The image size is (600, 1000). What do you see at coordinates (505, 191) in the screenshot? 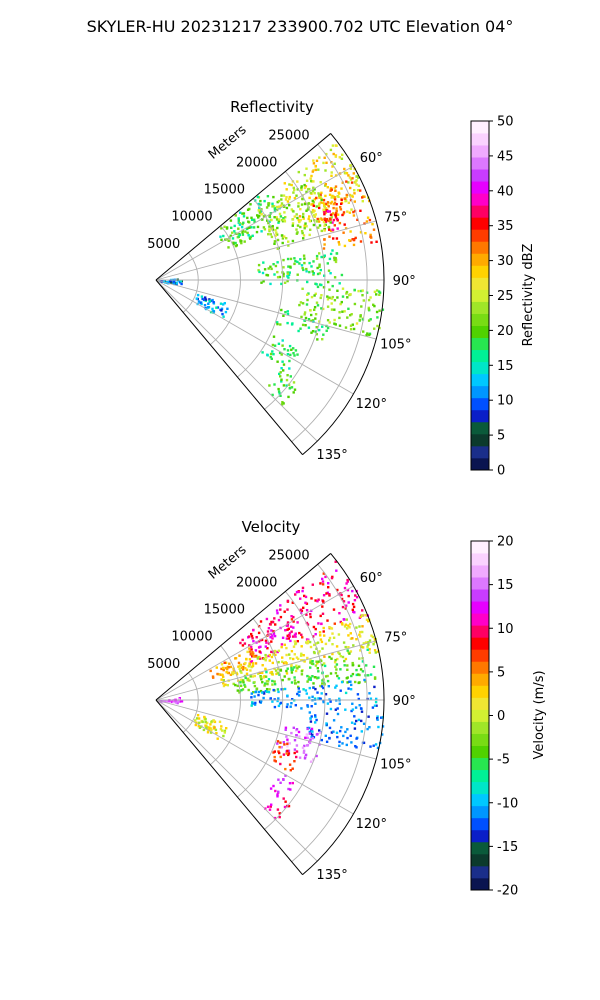
I see `colorbar-tick-label: 40` at bounding box center [505, 191].